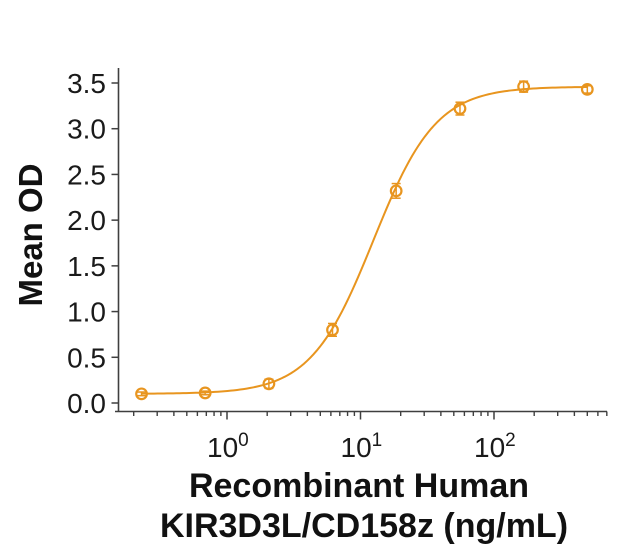 The image size is (640, 560). Describe the element at coordinates (86, 403) in the screenshot. I see `svg-text: 0.0` at that location.